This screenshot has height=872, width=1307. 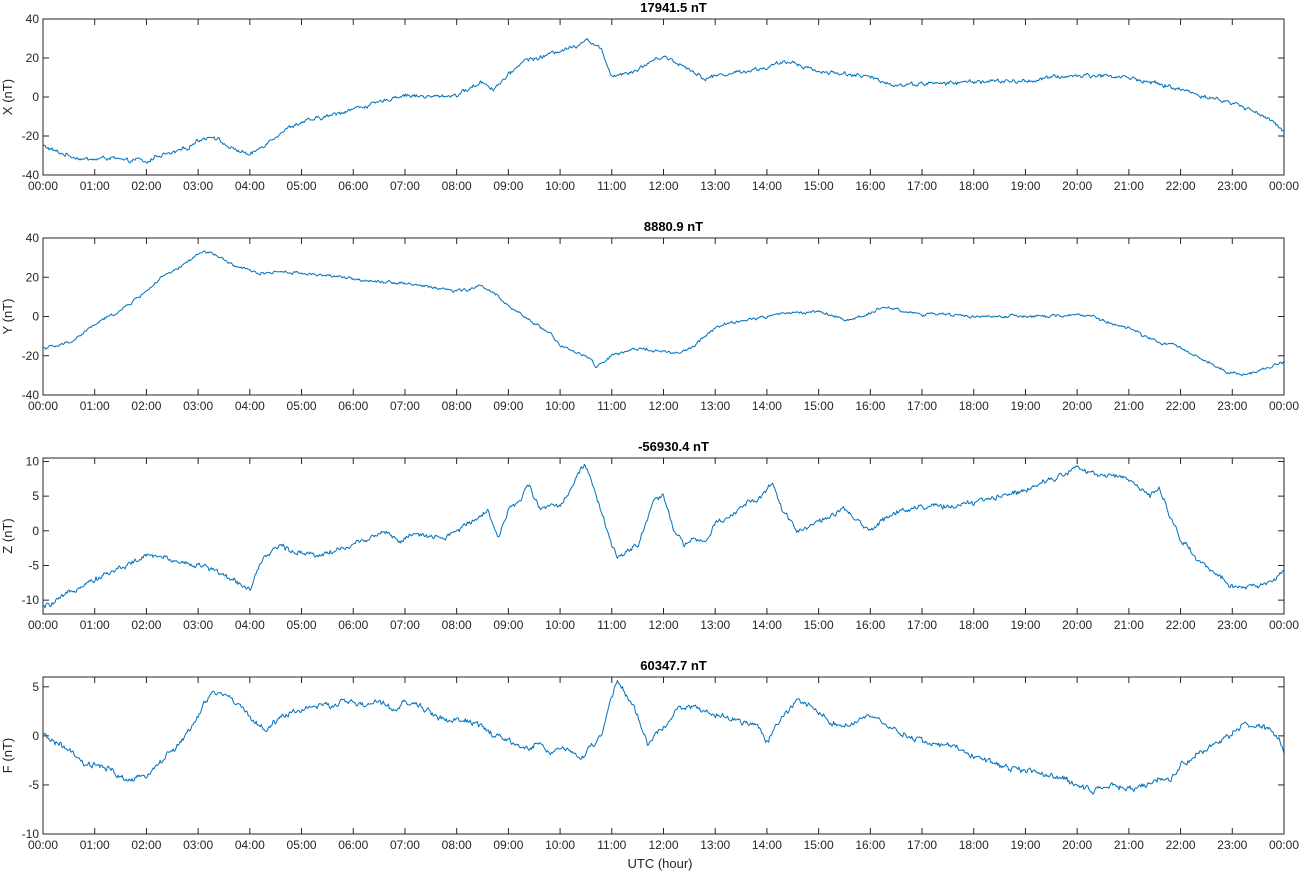 What do you see at coordinates (31, 175) in the screenshot?
I see `y-tick-label: -40` at bounding box center [31, 175].